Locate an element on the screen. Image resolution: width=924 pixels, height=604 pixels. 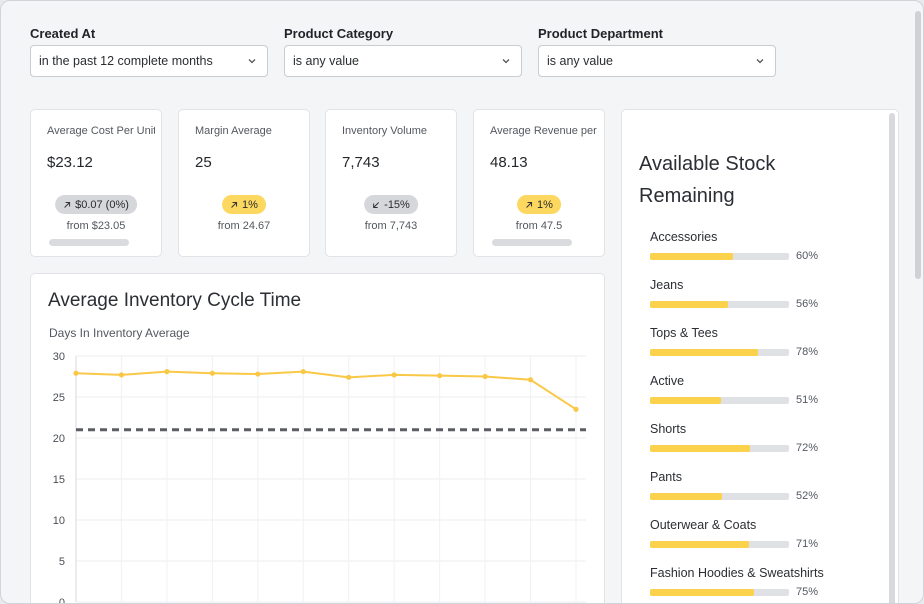
kpi-delta: $0.07 (0%) is located at coordinates (102, 204).